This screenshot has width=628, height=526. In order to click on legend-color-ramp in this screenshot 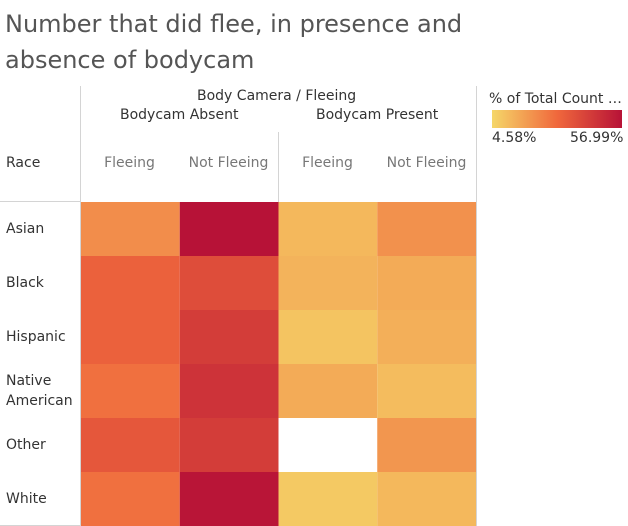, I will do `click(557, 119)`.